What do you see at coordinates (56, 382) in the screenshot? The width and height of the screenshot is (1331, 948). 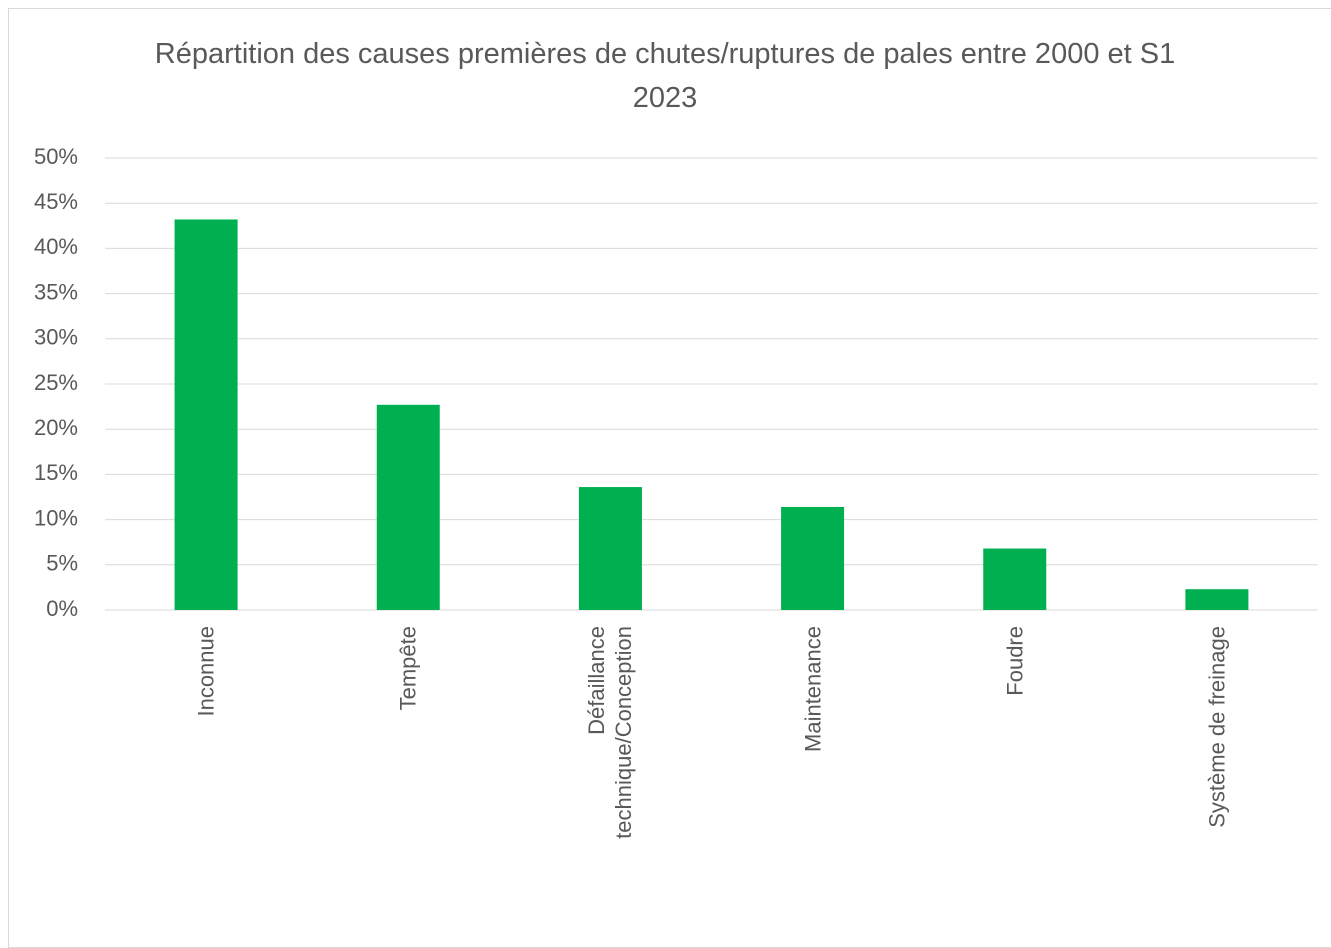 I see `y-tick-label: 25%` at bounding box center [56, 382].